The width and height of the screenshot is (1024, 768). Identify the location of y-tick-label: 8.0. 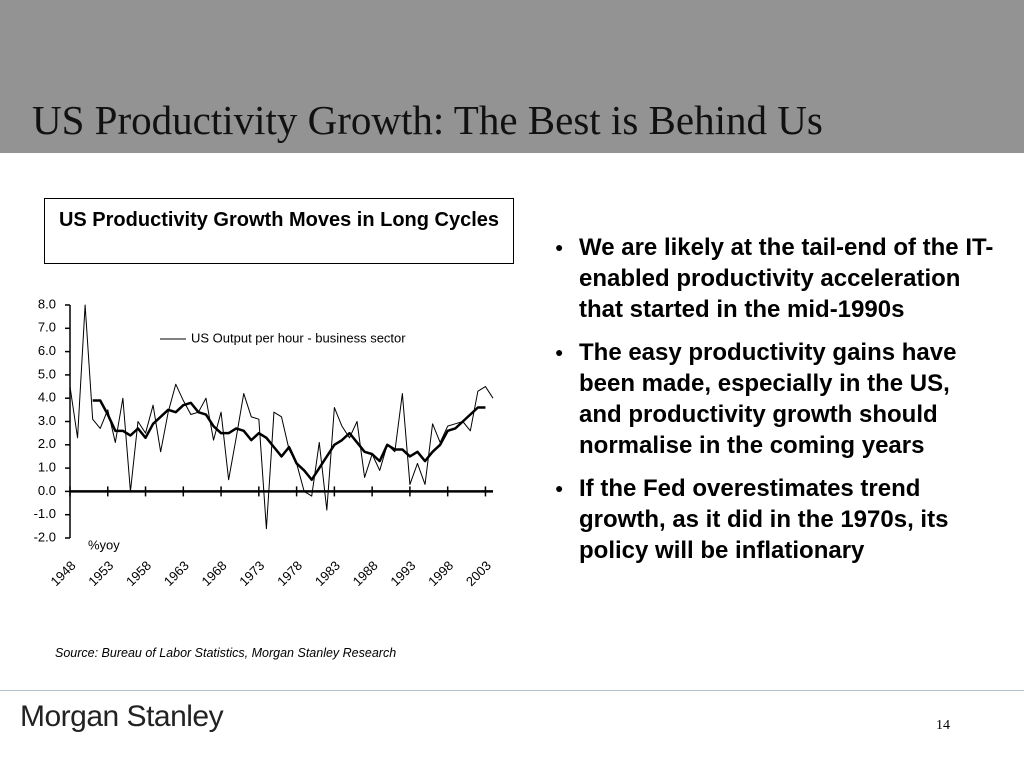
(47, 303).